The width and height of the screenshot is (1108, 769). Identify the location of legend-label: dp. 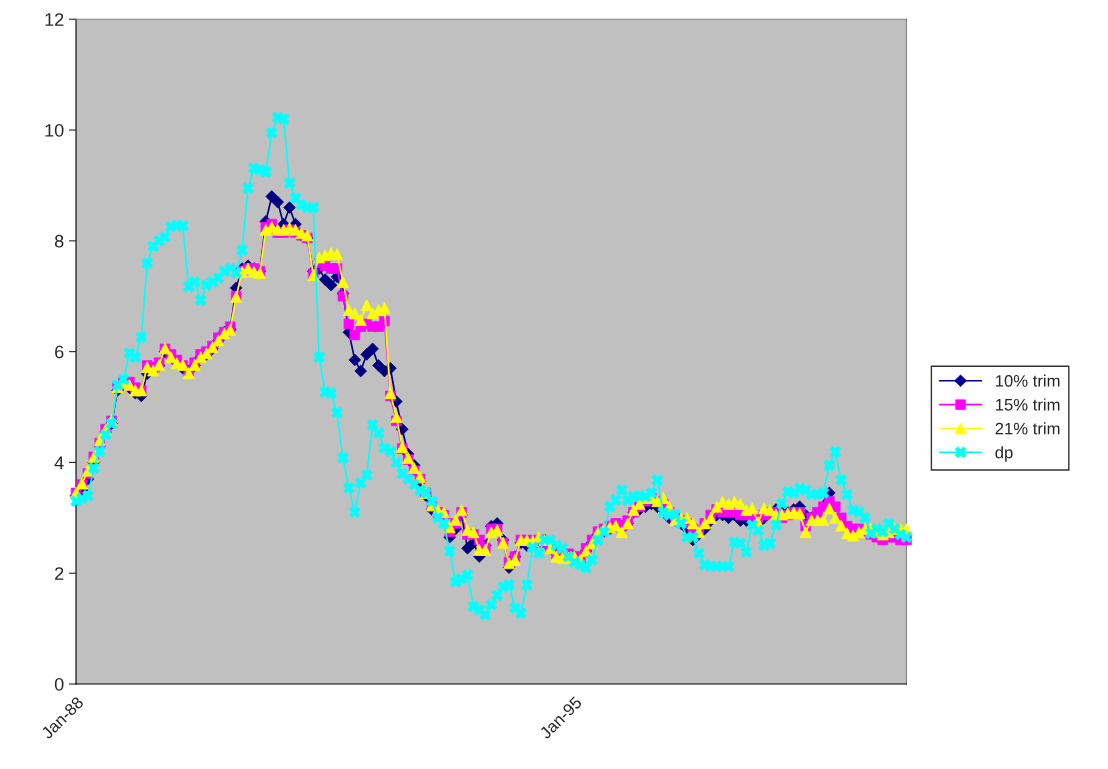
(1004, 454).